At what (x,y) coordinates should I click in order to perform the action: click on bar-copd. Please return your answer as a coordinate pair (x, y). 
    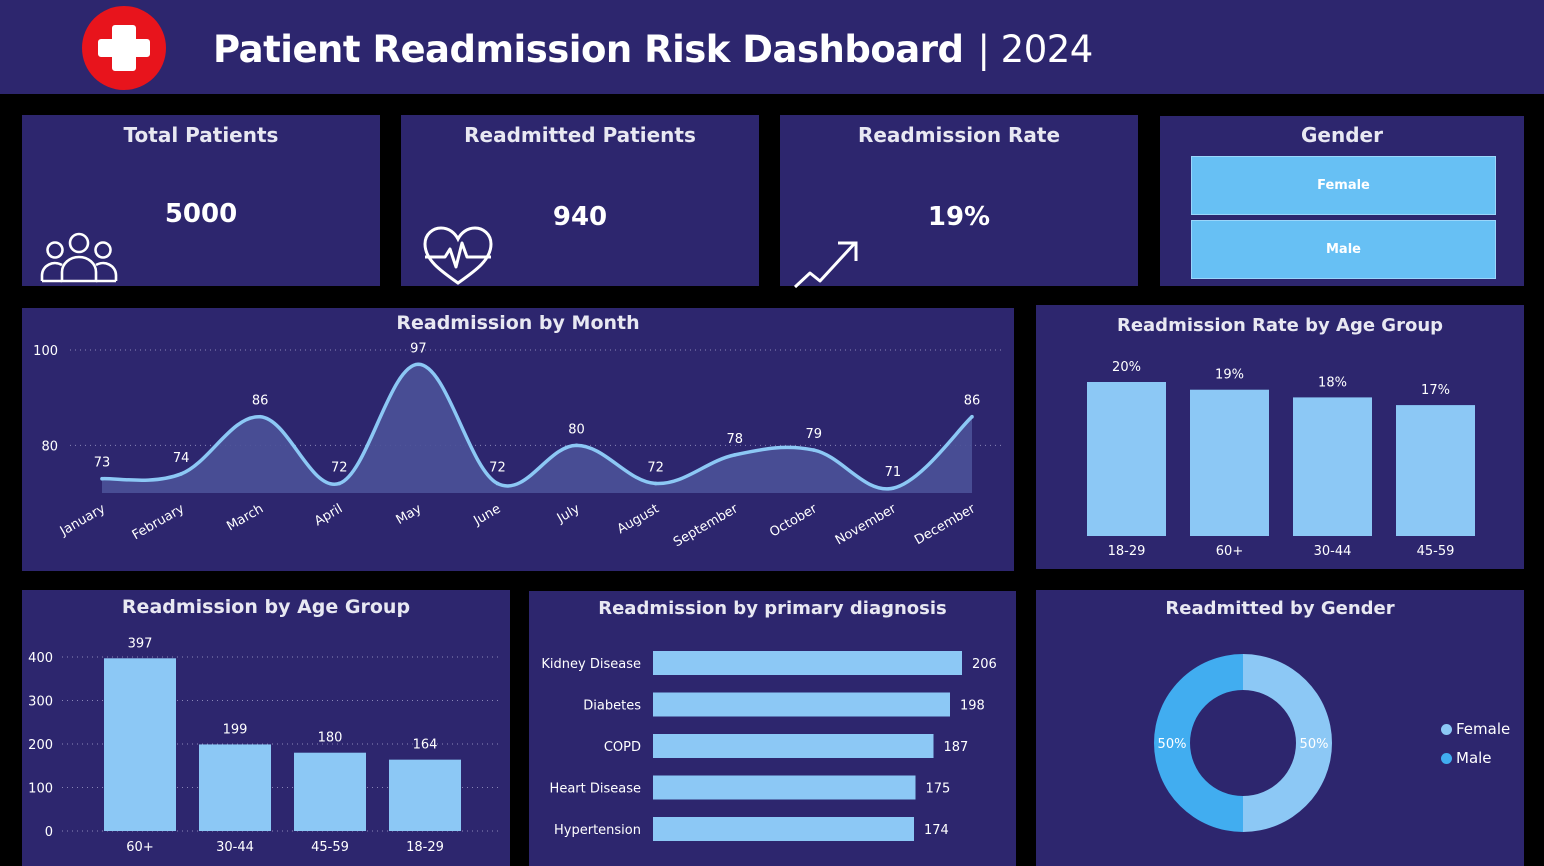
    Looking at the image, I should click on (793, 746).